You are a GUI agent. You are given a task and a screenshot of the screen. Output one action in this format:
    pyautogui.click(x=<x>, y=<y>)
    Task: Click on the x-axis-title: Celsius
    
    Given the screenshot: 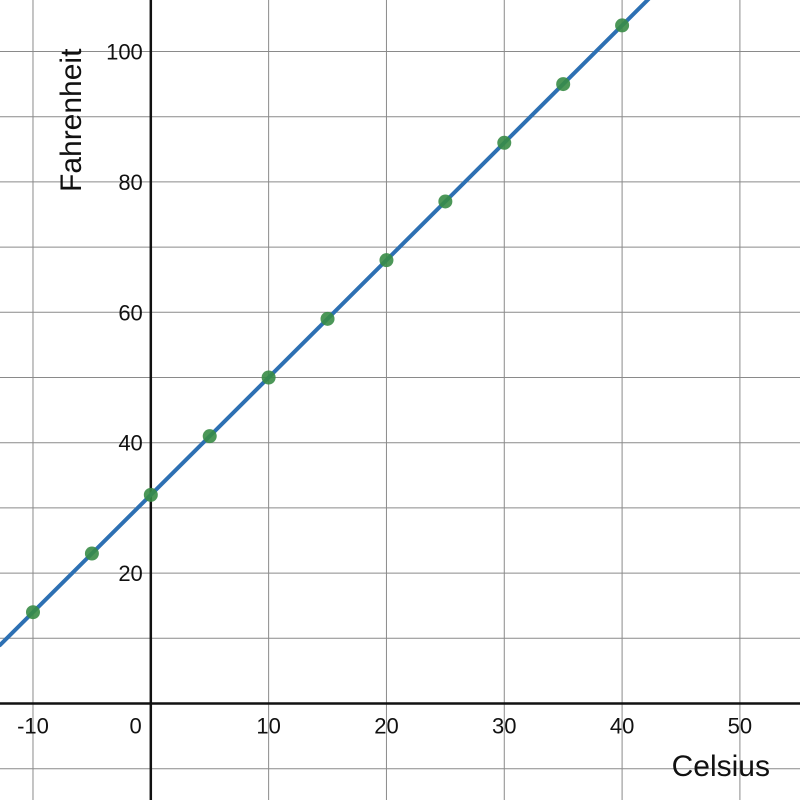 What is the action you would take?
    pyautogui.click(x=721, y=766)
    